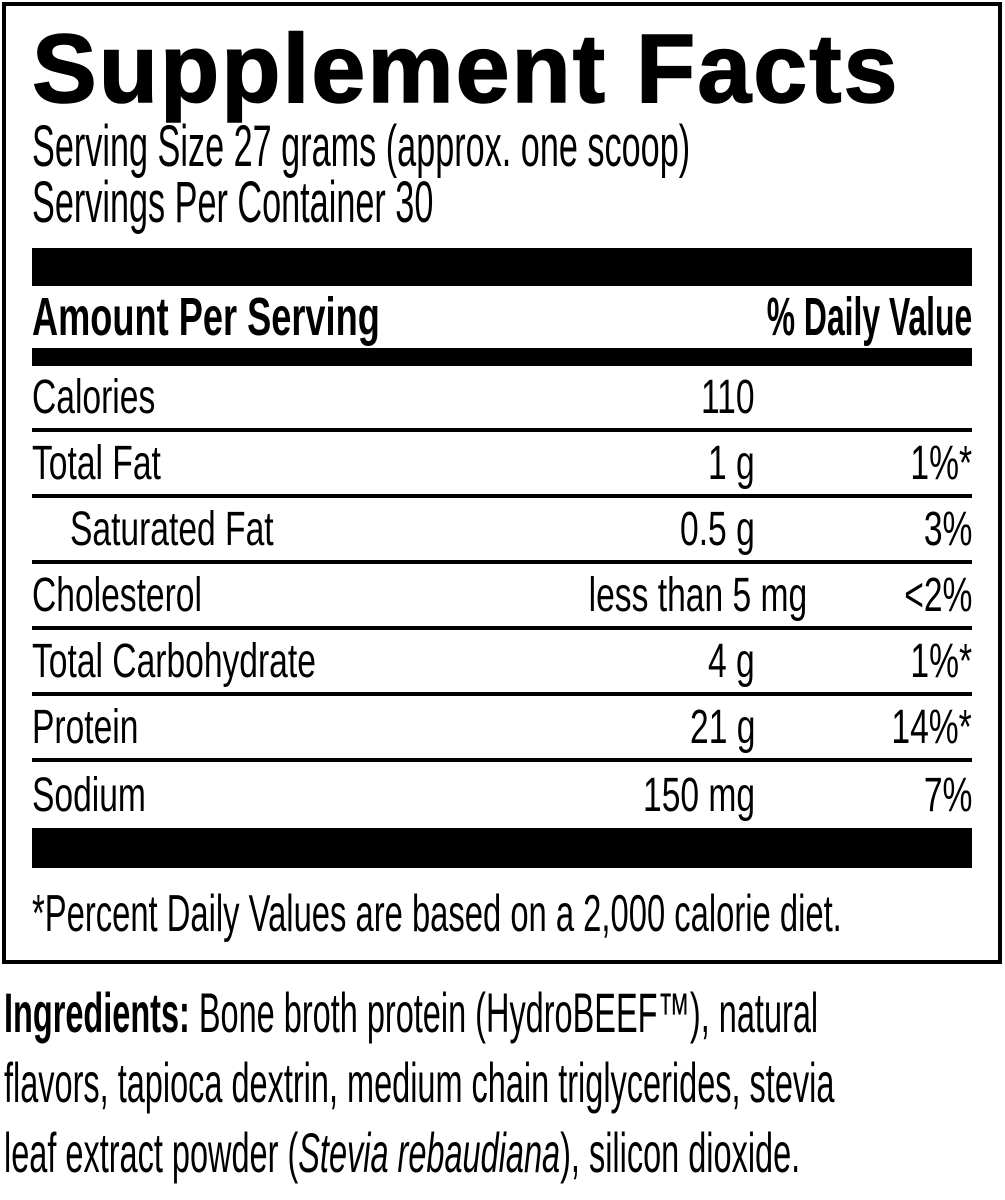 The image size is (1005, 1200). What do you see at coordinates (698, 795) in the screenshot?
I see `nutrient-amount: 150 mg` at bounding box center [698, 795].